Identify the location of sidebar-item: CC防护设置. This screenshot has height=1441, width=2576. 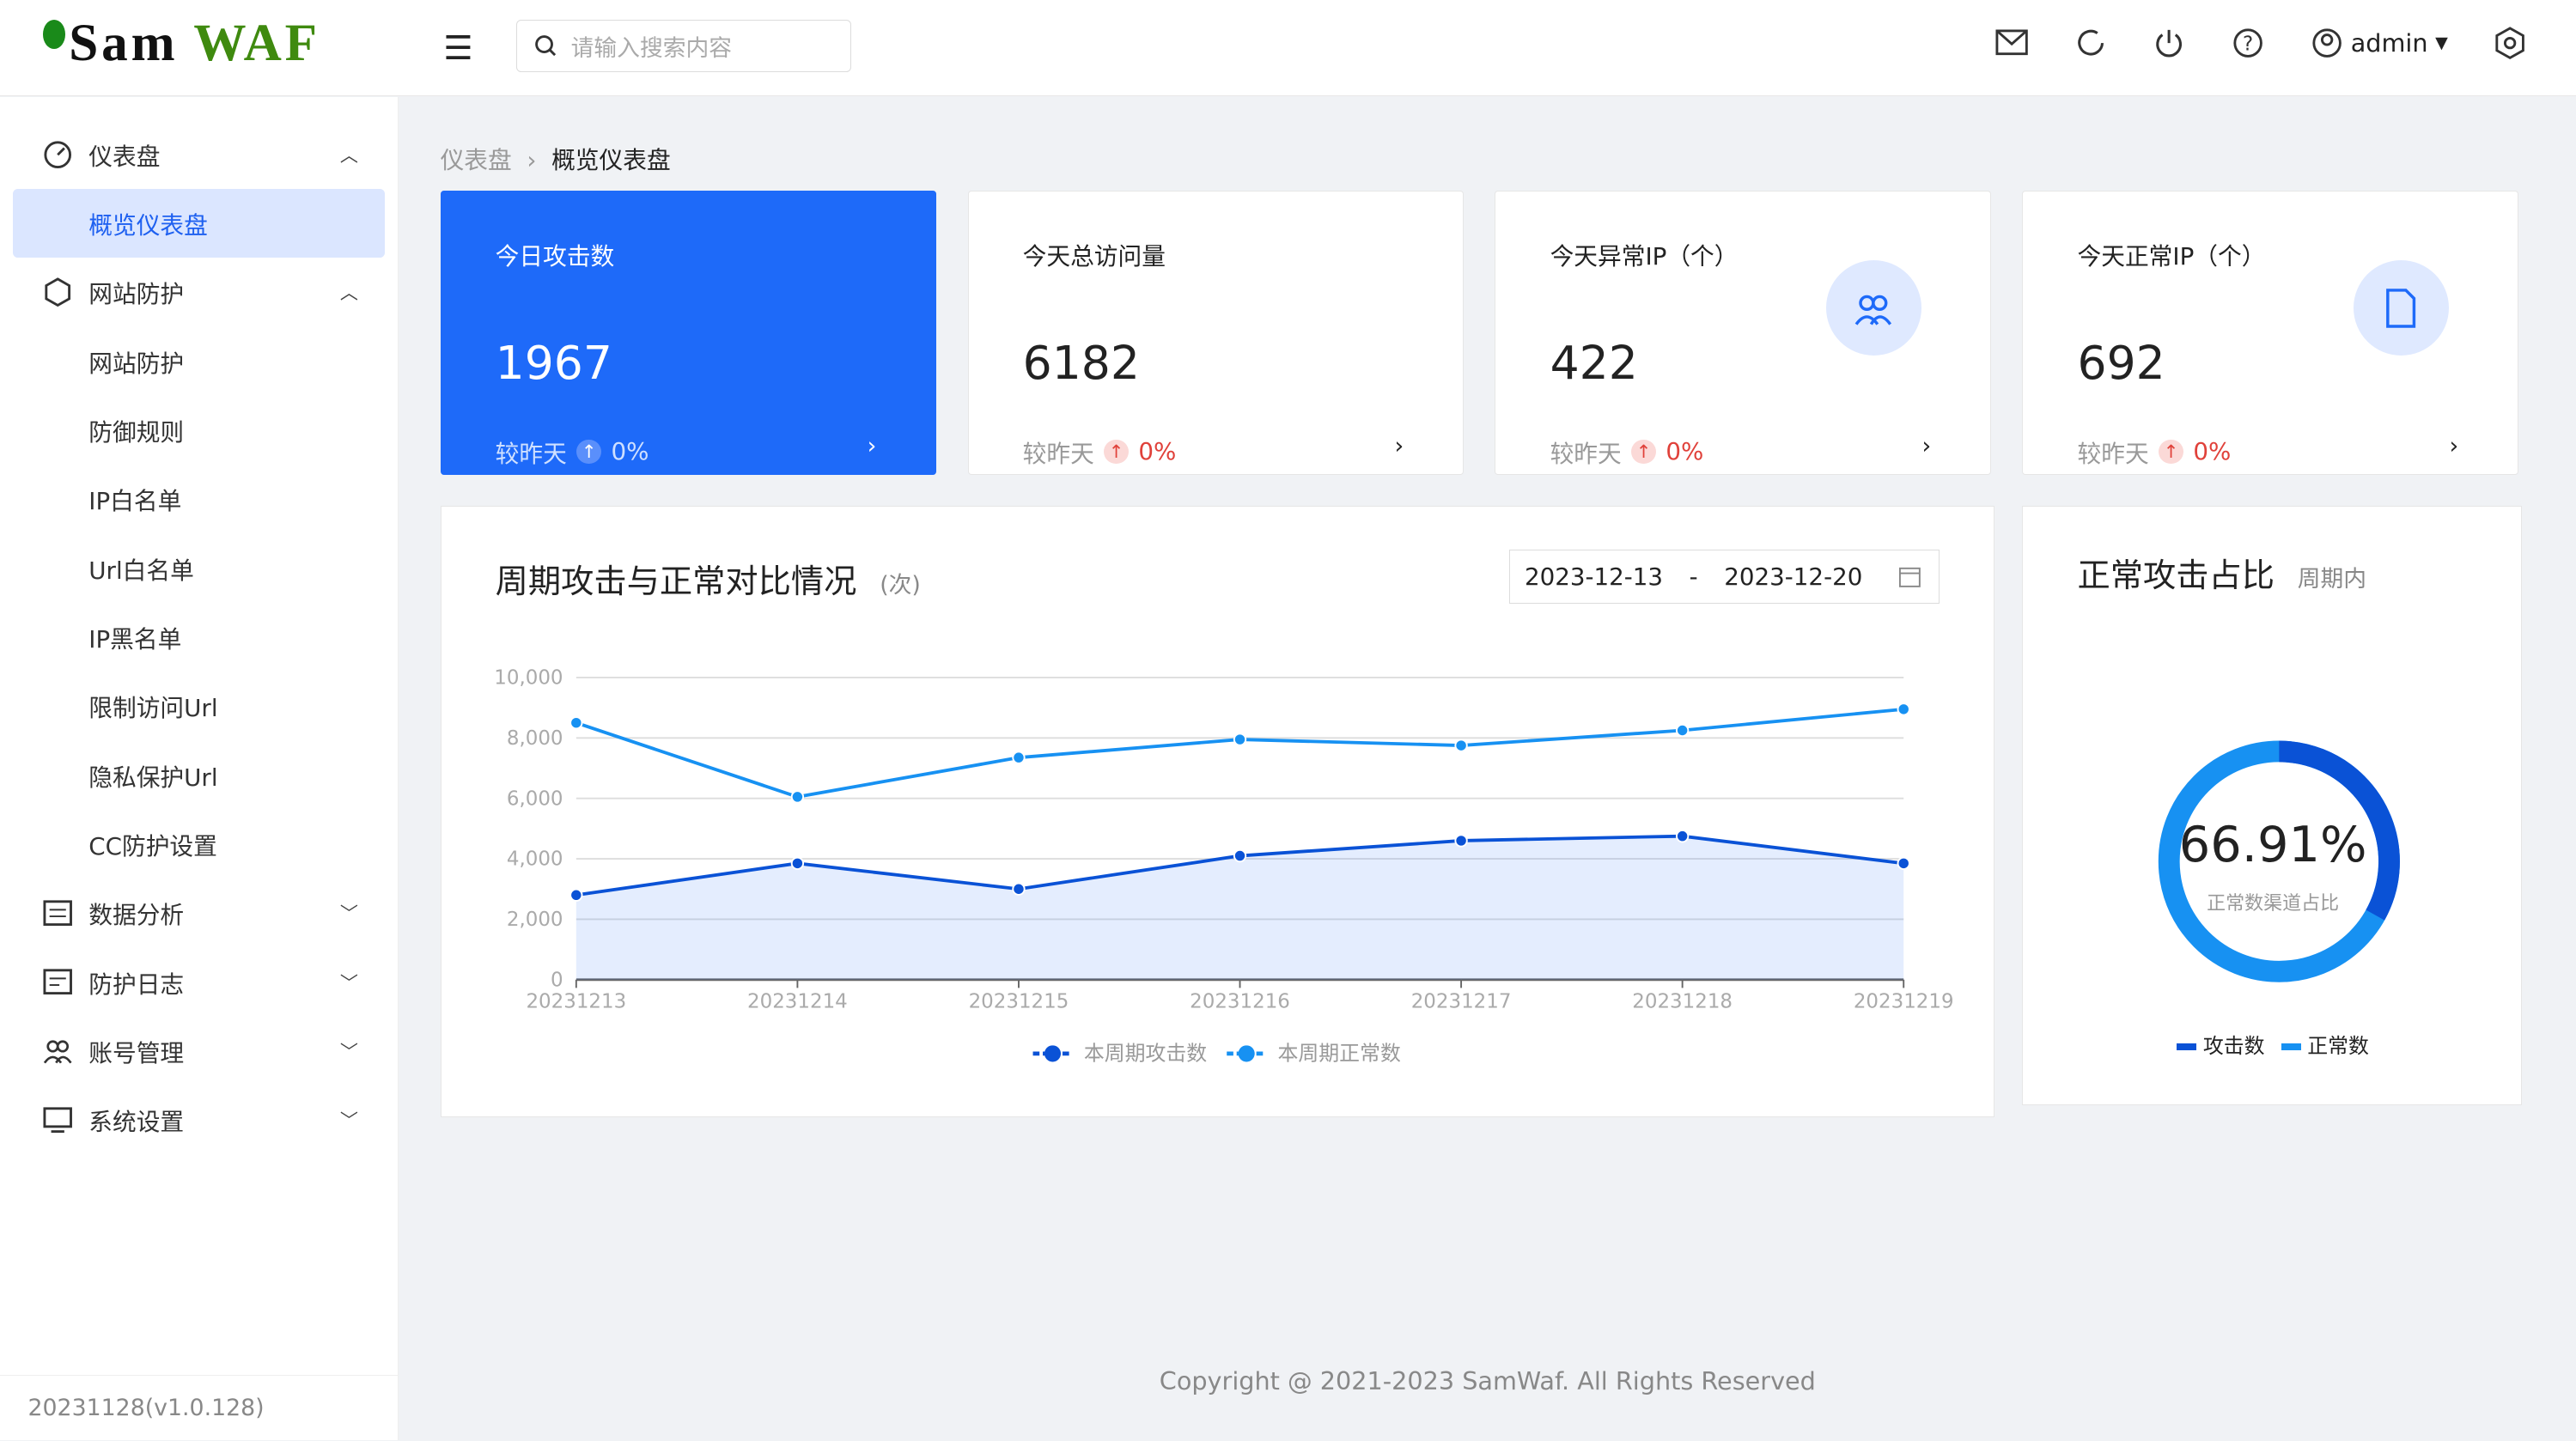
(199, 844).